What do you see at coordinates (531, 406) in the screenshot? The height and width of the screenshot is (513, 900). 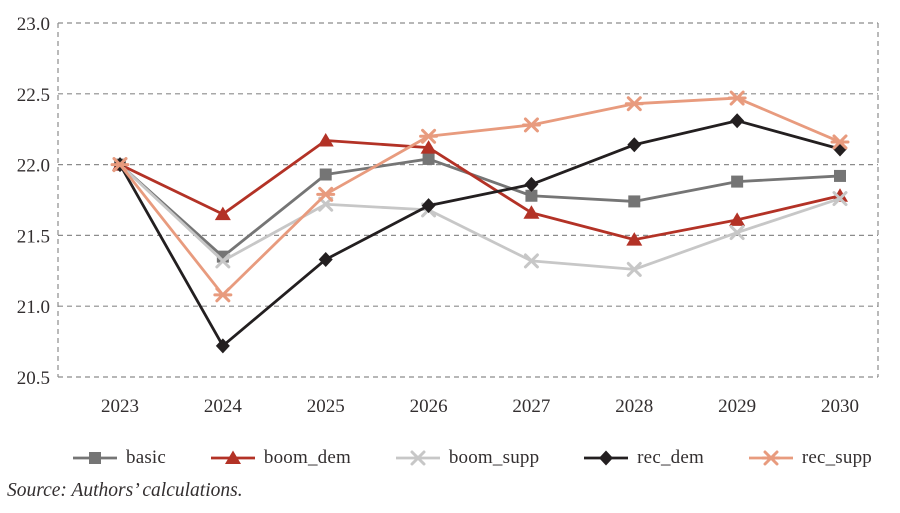 I see `svg-text: 2027` at bounding box center [531, 406].